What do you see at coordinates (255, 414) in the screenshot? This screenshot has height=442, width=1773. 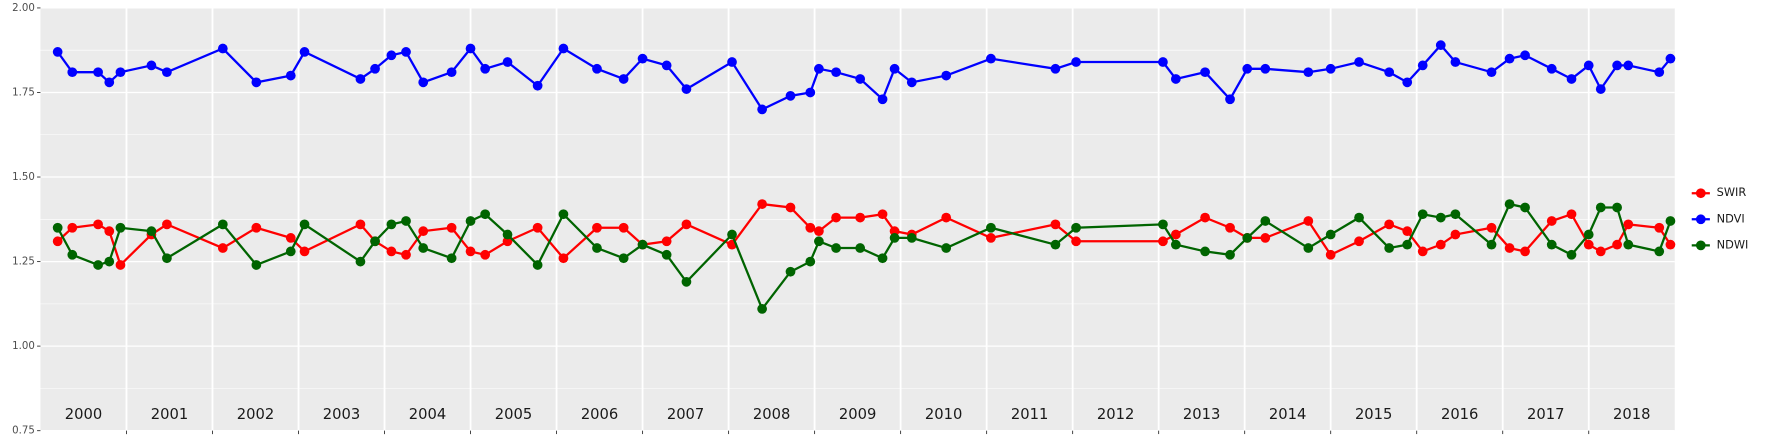 I see `year-label: 2002` at bounding box center [255, 414].